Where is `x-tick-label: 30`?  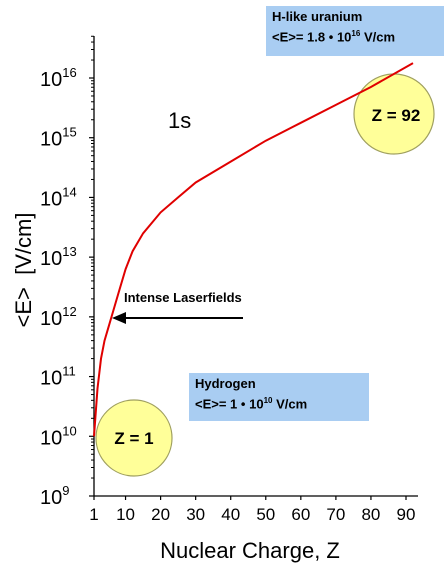 x-tick-label: 30 is located at coordinates (195, 514).